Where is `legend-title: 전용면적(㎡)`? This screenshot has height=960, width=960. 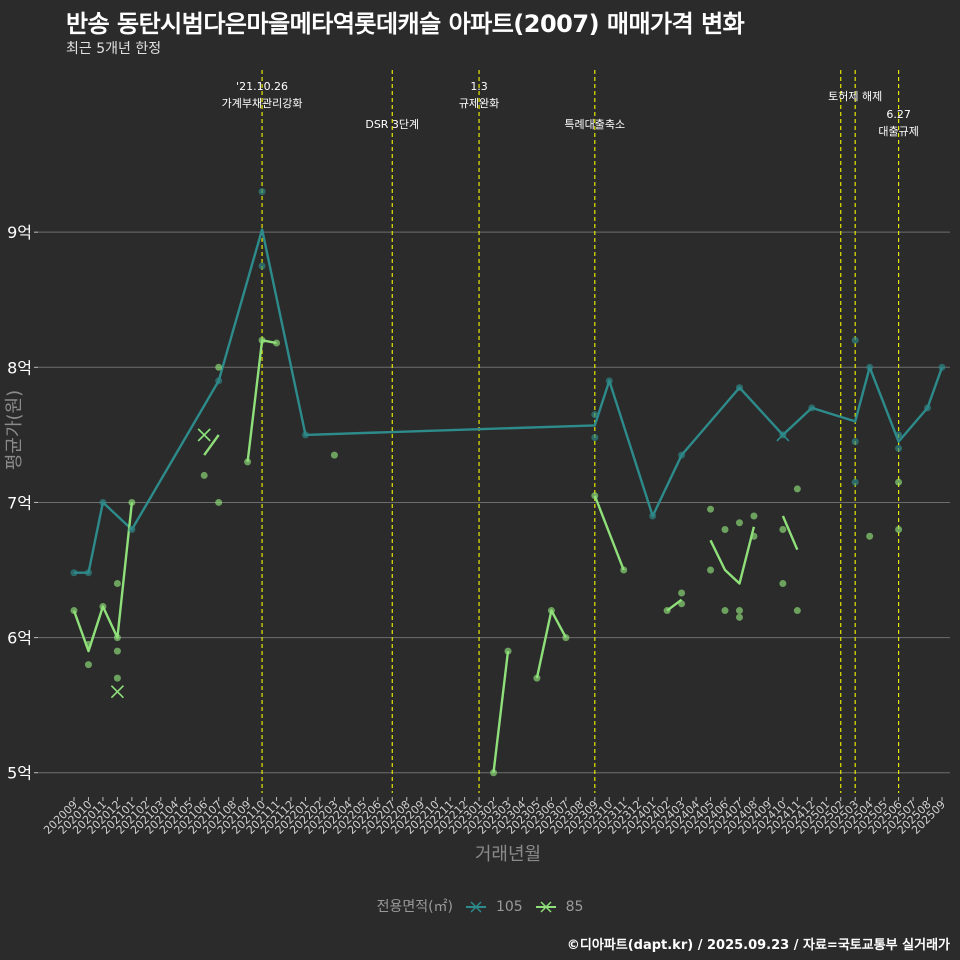
legend-title: 전용면적(㎡) is located at coordinates (415, 907).